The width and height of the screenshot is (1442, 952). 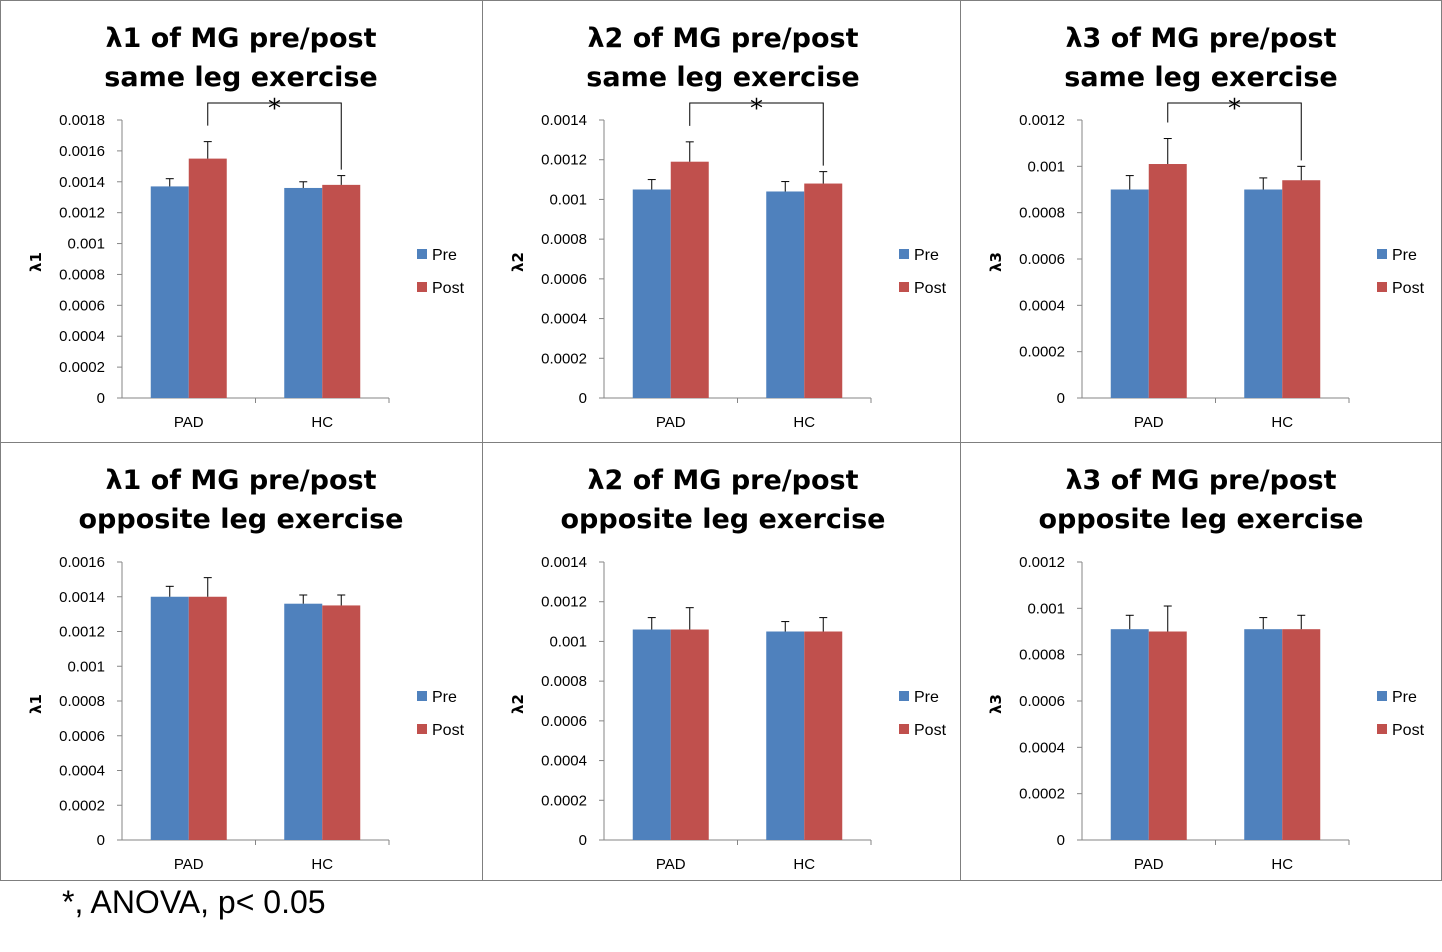 What do you see at coordinates (996, 704) in the screenshot?
I see `y-axis-label: λ3` at bounding box center [996, 704].